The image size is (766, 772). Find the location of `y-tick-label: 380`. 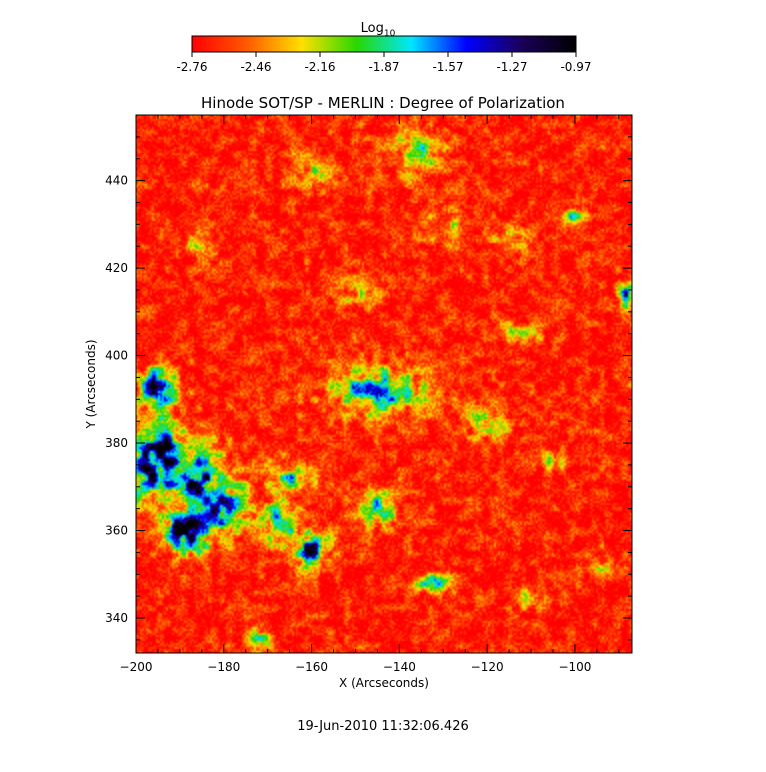

y-tick-label: 380 is located at coordinates (116, 443).